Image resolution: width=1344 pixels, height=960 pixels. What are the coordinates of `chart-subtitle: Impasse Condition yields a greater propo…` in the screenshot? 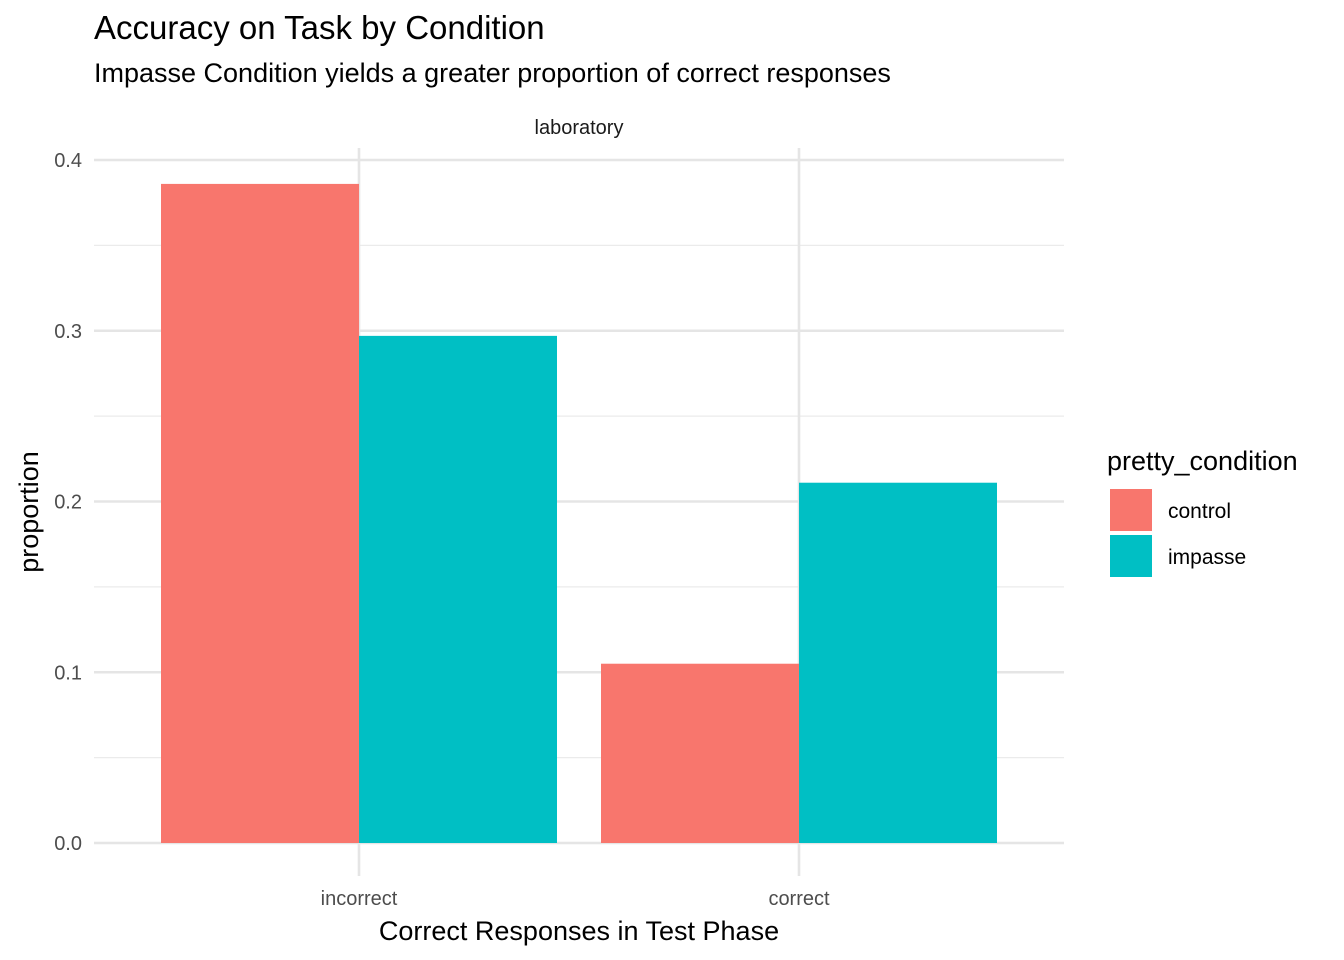 It's located at (492, 73).